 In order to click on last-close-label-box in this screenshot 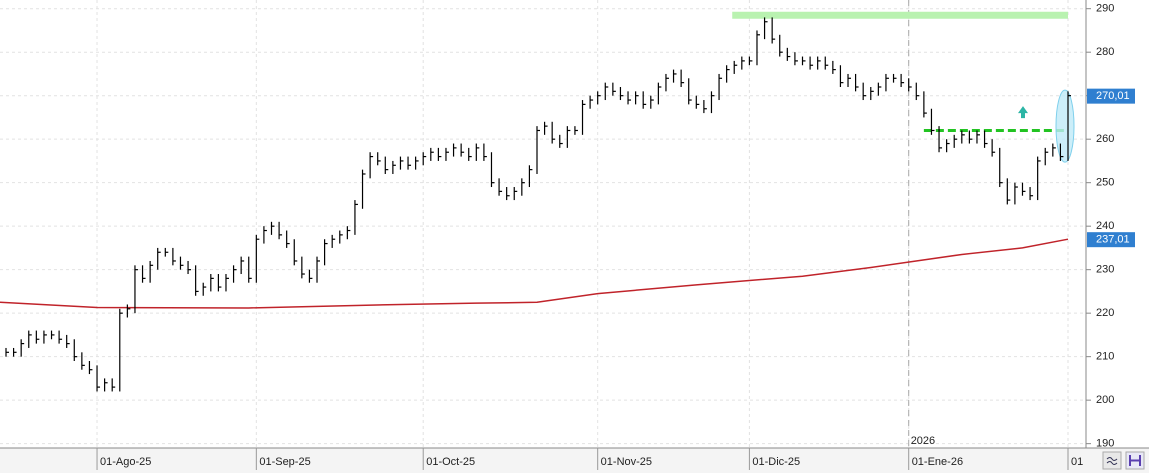, I will do `click(1111, 96)`.